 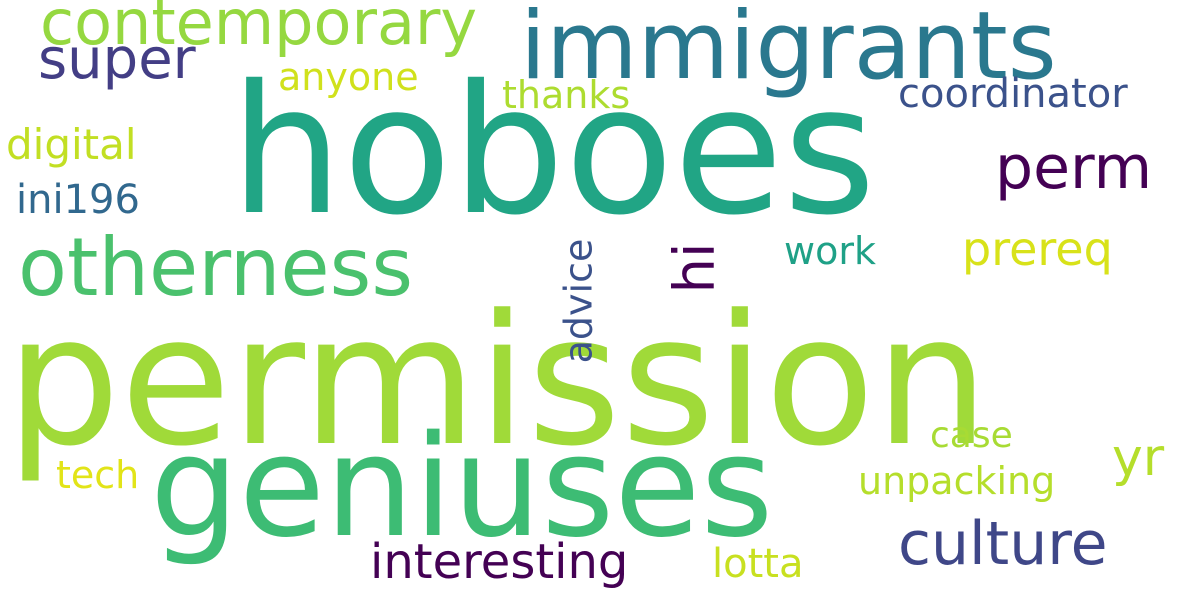 What do you see at coordinates (71, 144) in the screenshot?
I see `word-digital: digital` at bounding box center [71, 144].